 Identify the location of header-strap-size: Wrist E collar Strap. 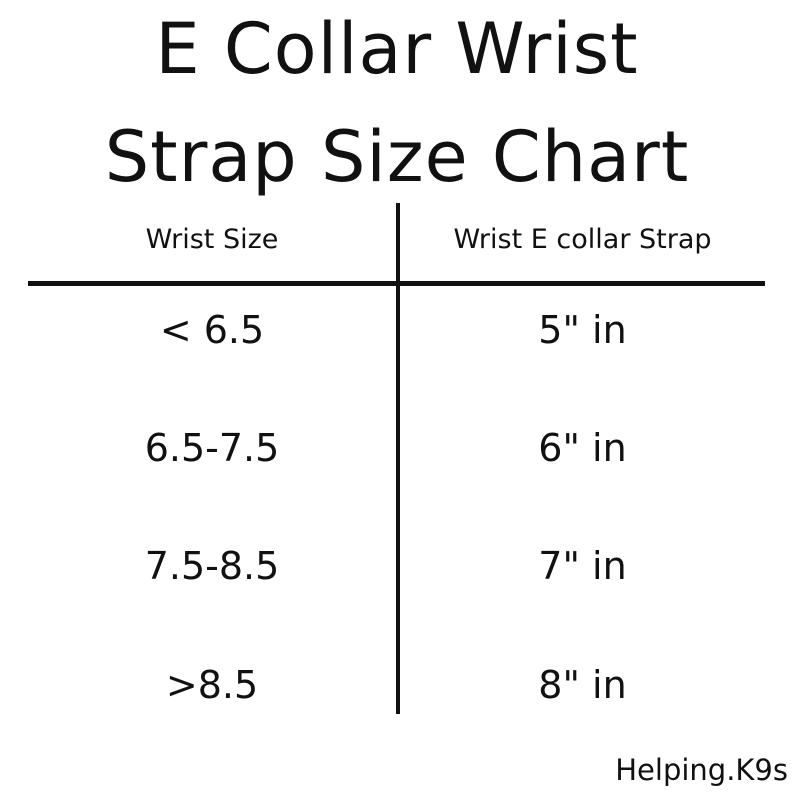
(582, 239).